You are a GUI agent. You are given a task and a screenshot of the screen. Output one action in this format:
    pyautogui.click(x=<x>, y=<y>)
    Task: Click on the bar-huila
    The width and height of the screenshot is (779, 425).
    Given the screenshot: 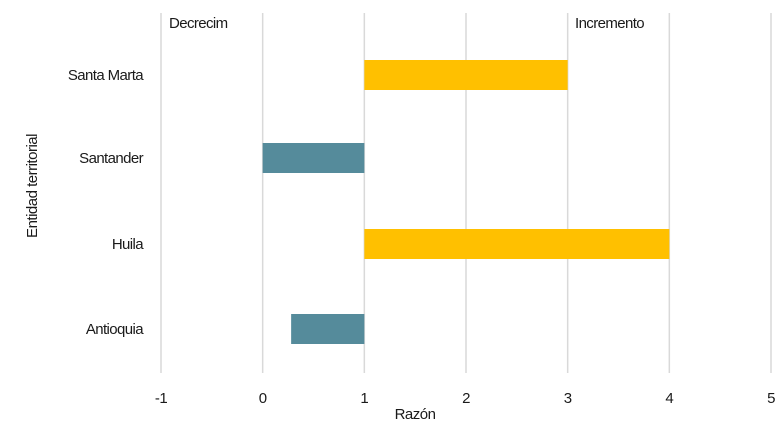 What is the action you would take?
    pyautogui.click(x=517, y=244)
    